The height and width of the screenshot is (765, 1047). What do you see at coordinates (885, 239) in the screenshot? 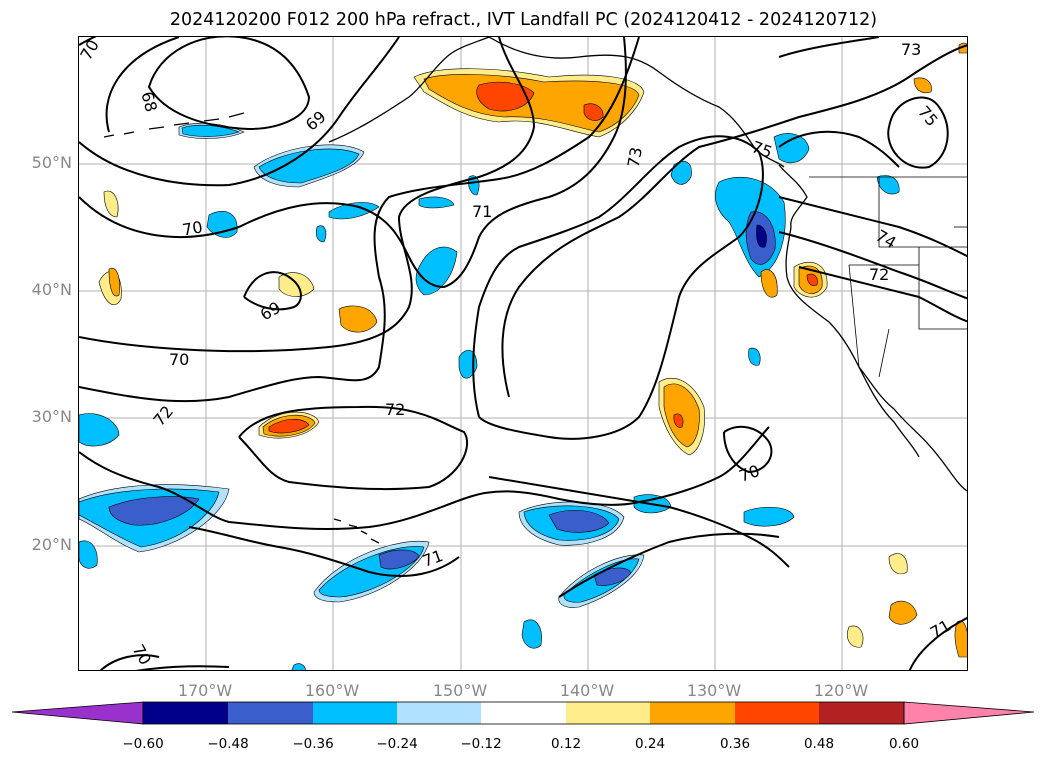
I see `contour-label: 74` at bounding box center [885, 239].